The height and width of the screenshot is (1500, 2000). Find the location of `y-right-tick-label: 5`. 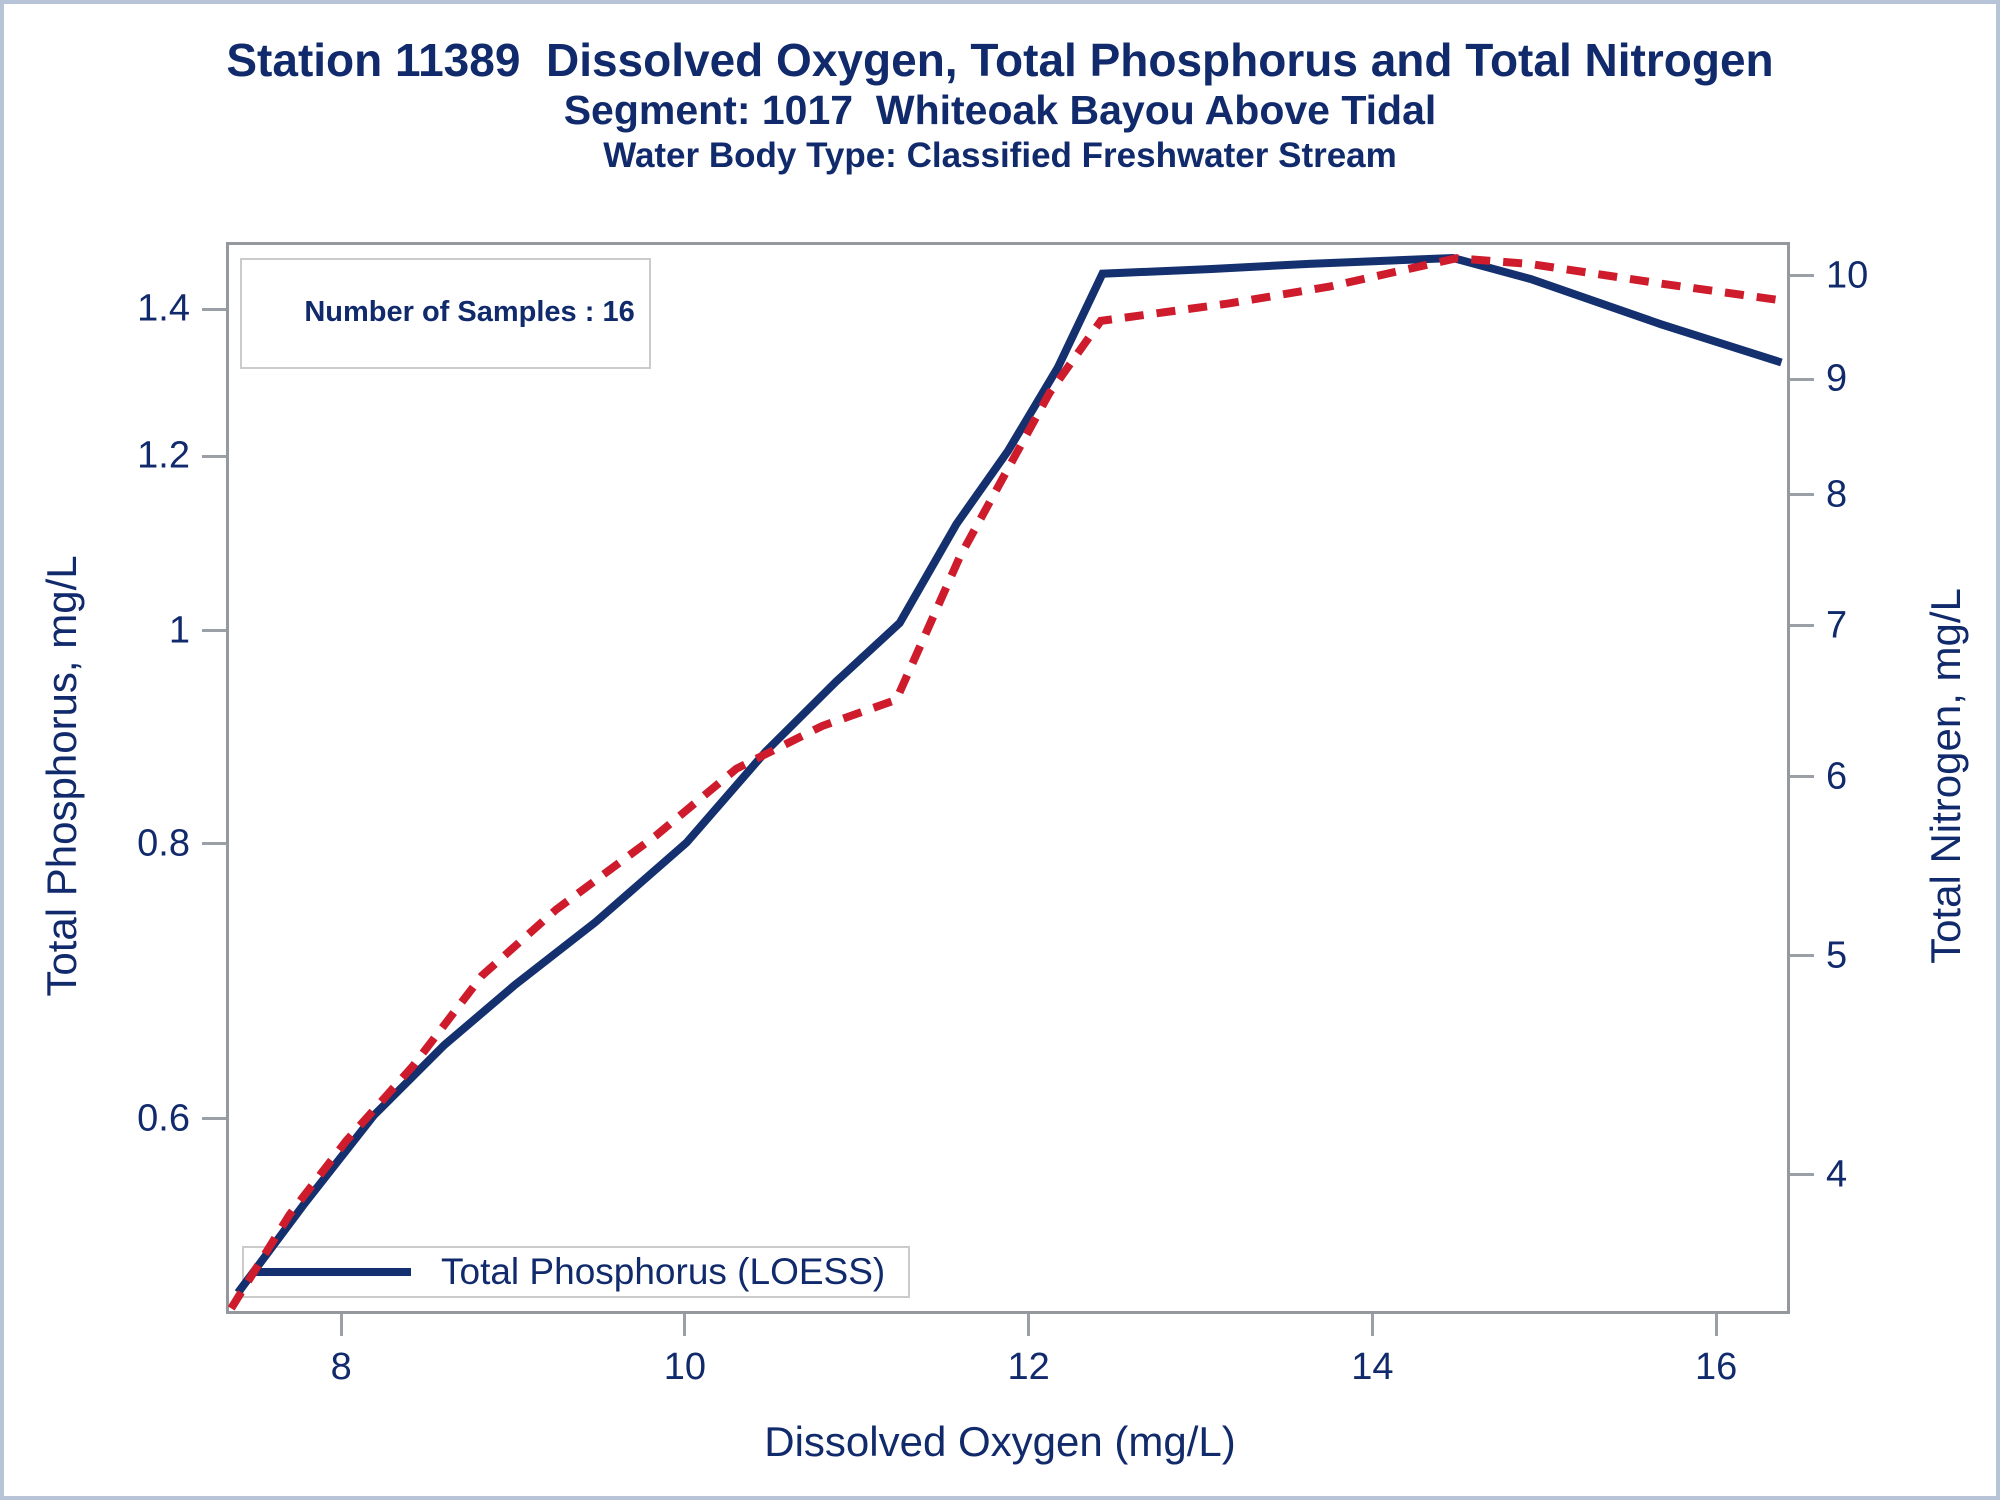

y-right-tick-label: 5 is located at coordinates (1837, 955).